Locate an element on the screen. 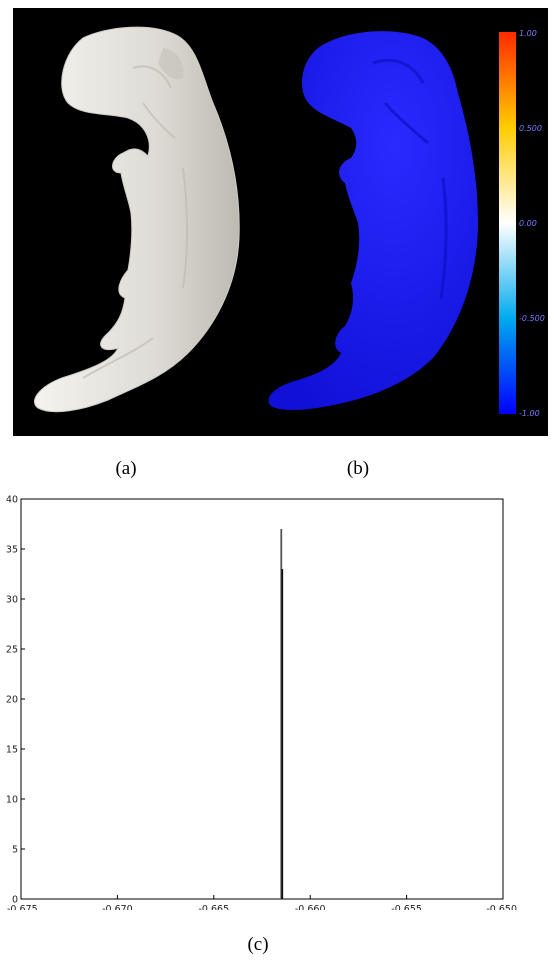 The height and width of the screenshot is (960, 557). captions-c: (c) is located at coordinates (257, 944).